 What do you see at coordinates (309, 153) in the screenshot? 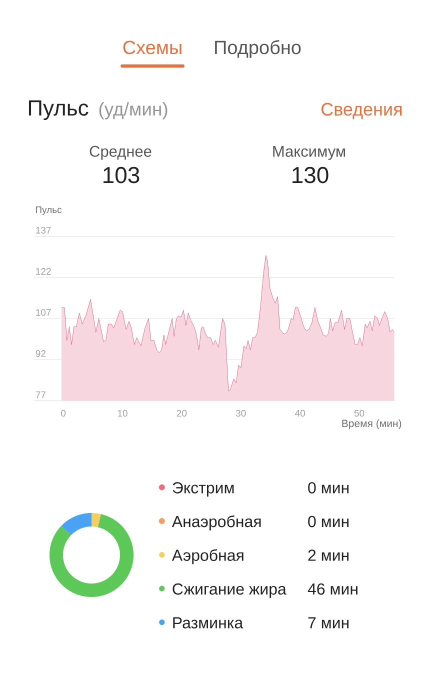
I see `text: Максимум` at bounding box center [309, 153].